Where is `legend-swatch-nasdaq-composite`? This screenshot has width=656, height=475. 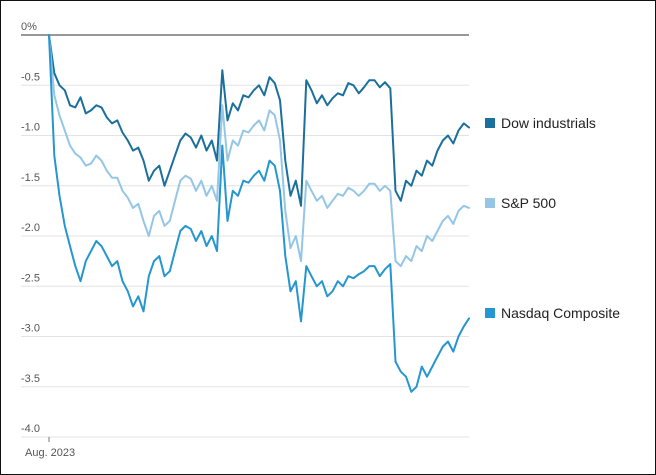 legend-swatch-nasdaq-composite is located at coordinates (490, 313).